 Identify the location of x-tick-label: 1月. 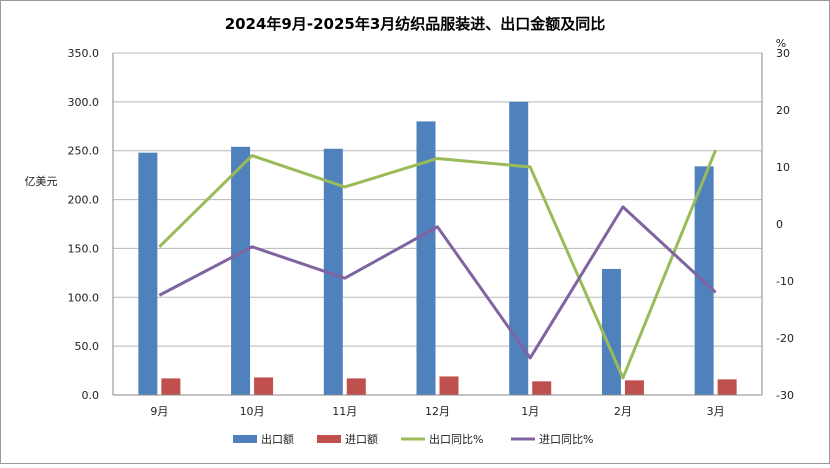
(530, 411).